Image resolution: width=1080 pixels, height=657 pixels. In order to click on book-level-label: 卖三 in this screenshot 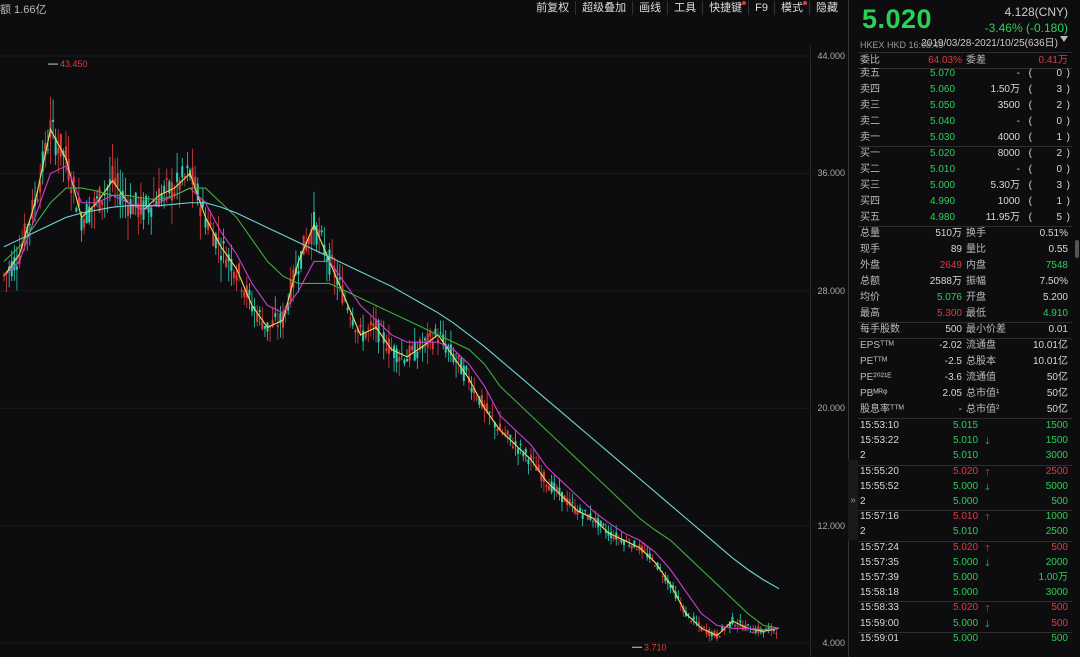, I will do `click(870, 105)`.